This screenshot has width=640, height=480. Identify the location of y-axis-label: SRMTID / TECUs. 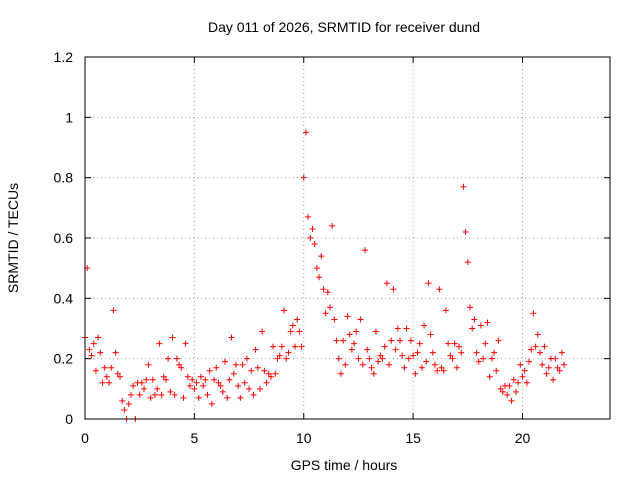
(13, 238).